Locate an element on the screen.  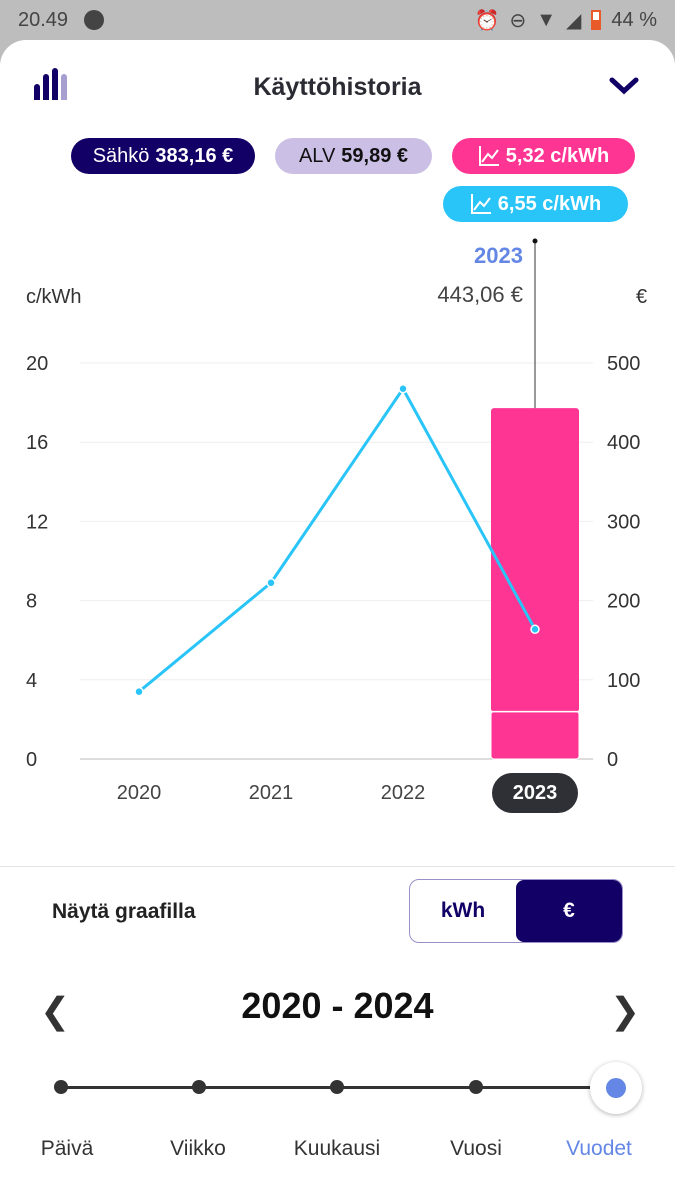
left-tick-label: 4 is located at coordinates (31, 681).